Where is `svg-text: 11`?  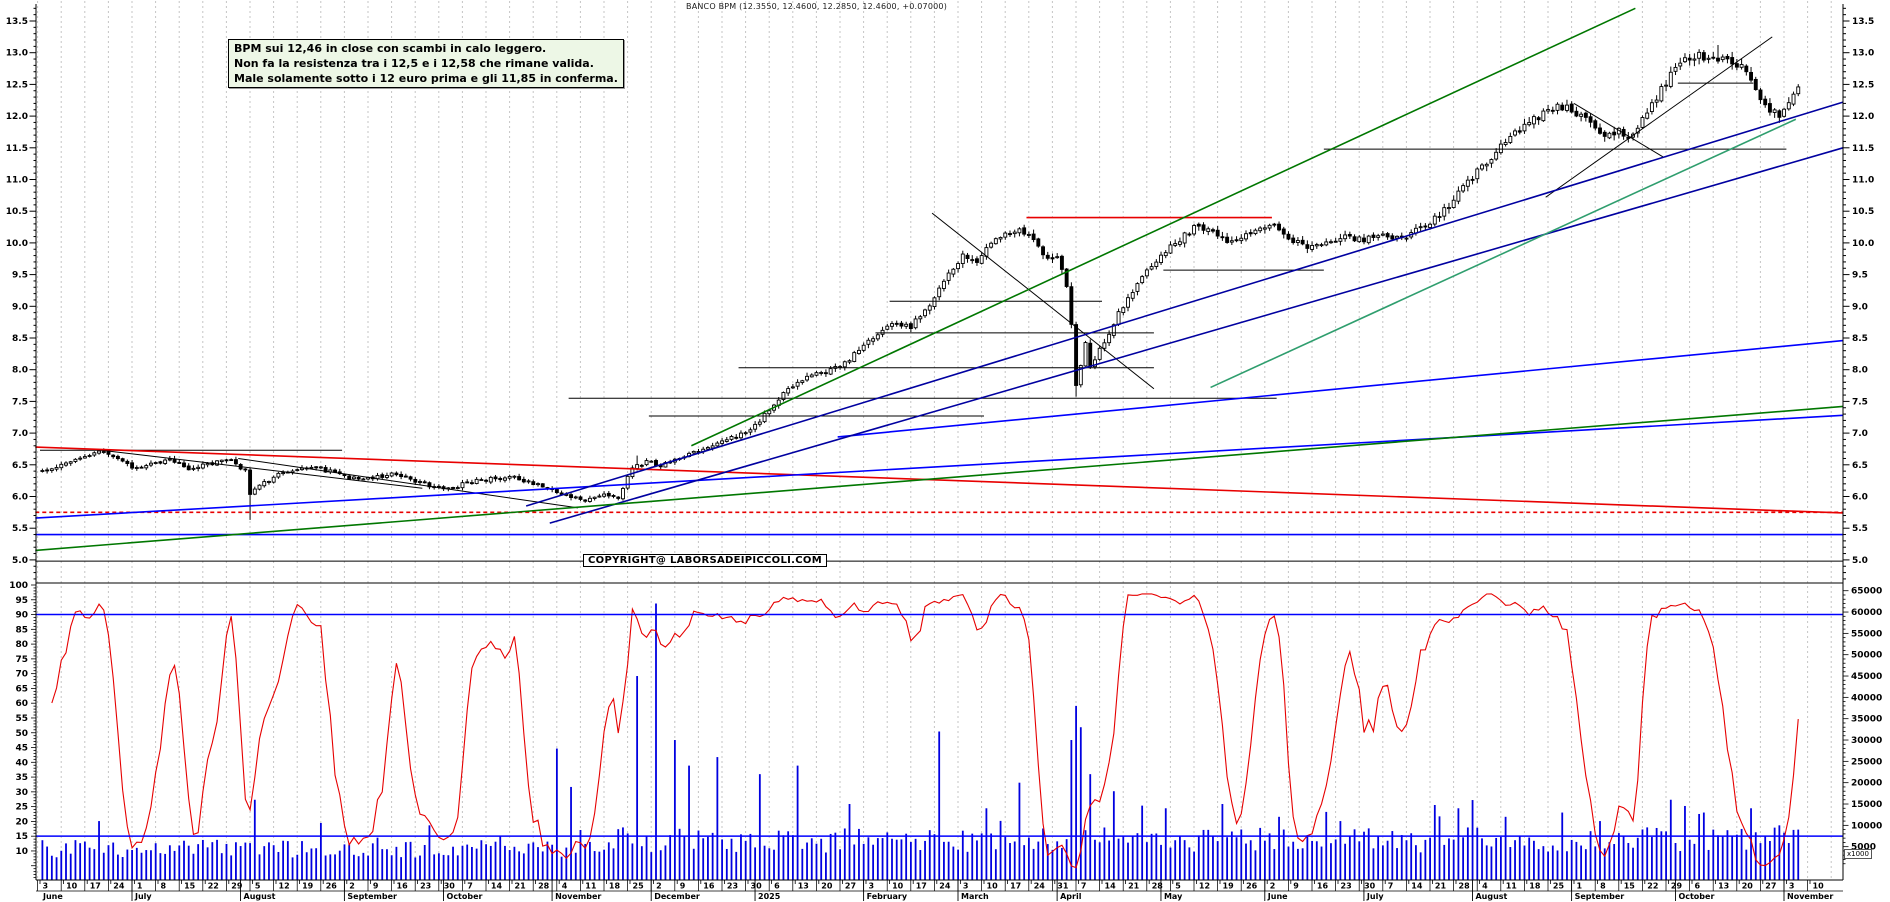
svg-text: 11 is located at coordinates (591, 886).